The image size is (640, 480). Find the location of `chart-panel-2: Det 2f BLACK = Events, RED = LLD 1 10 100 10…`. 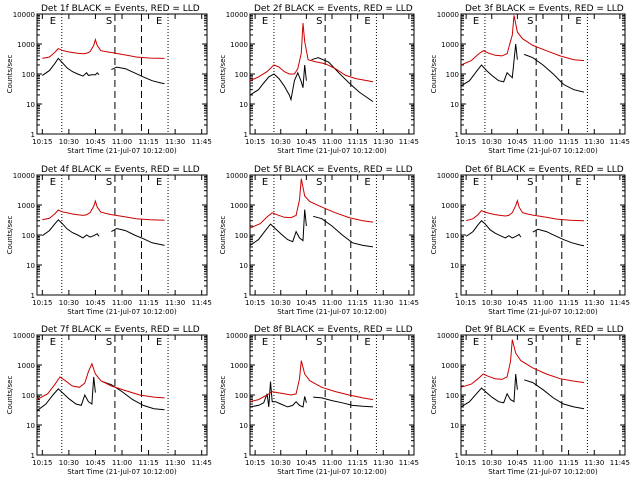

chart-panel-2: Det 2f BLACK = Events, RED = LLD 1 10 100 10… is located at coordinates (319, 79).